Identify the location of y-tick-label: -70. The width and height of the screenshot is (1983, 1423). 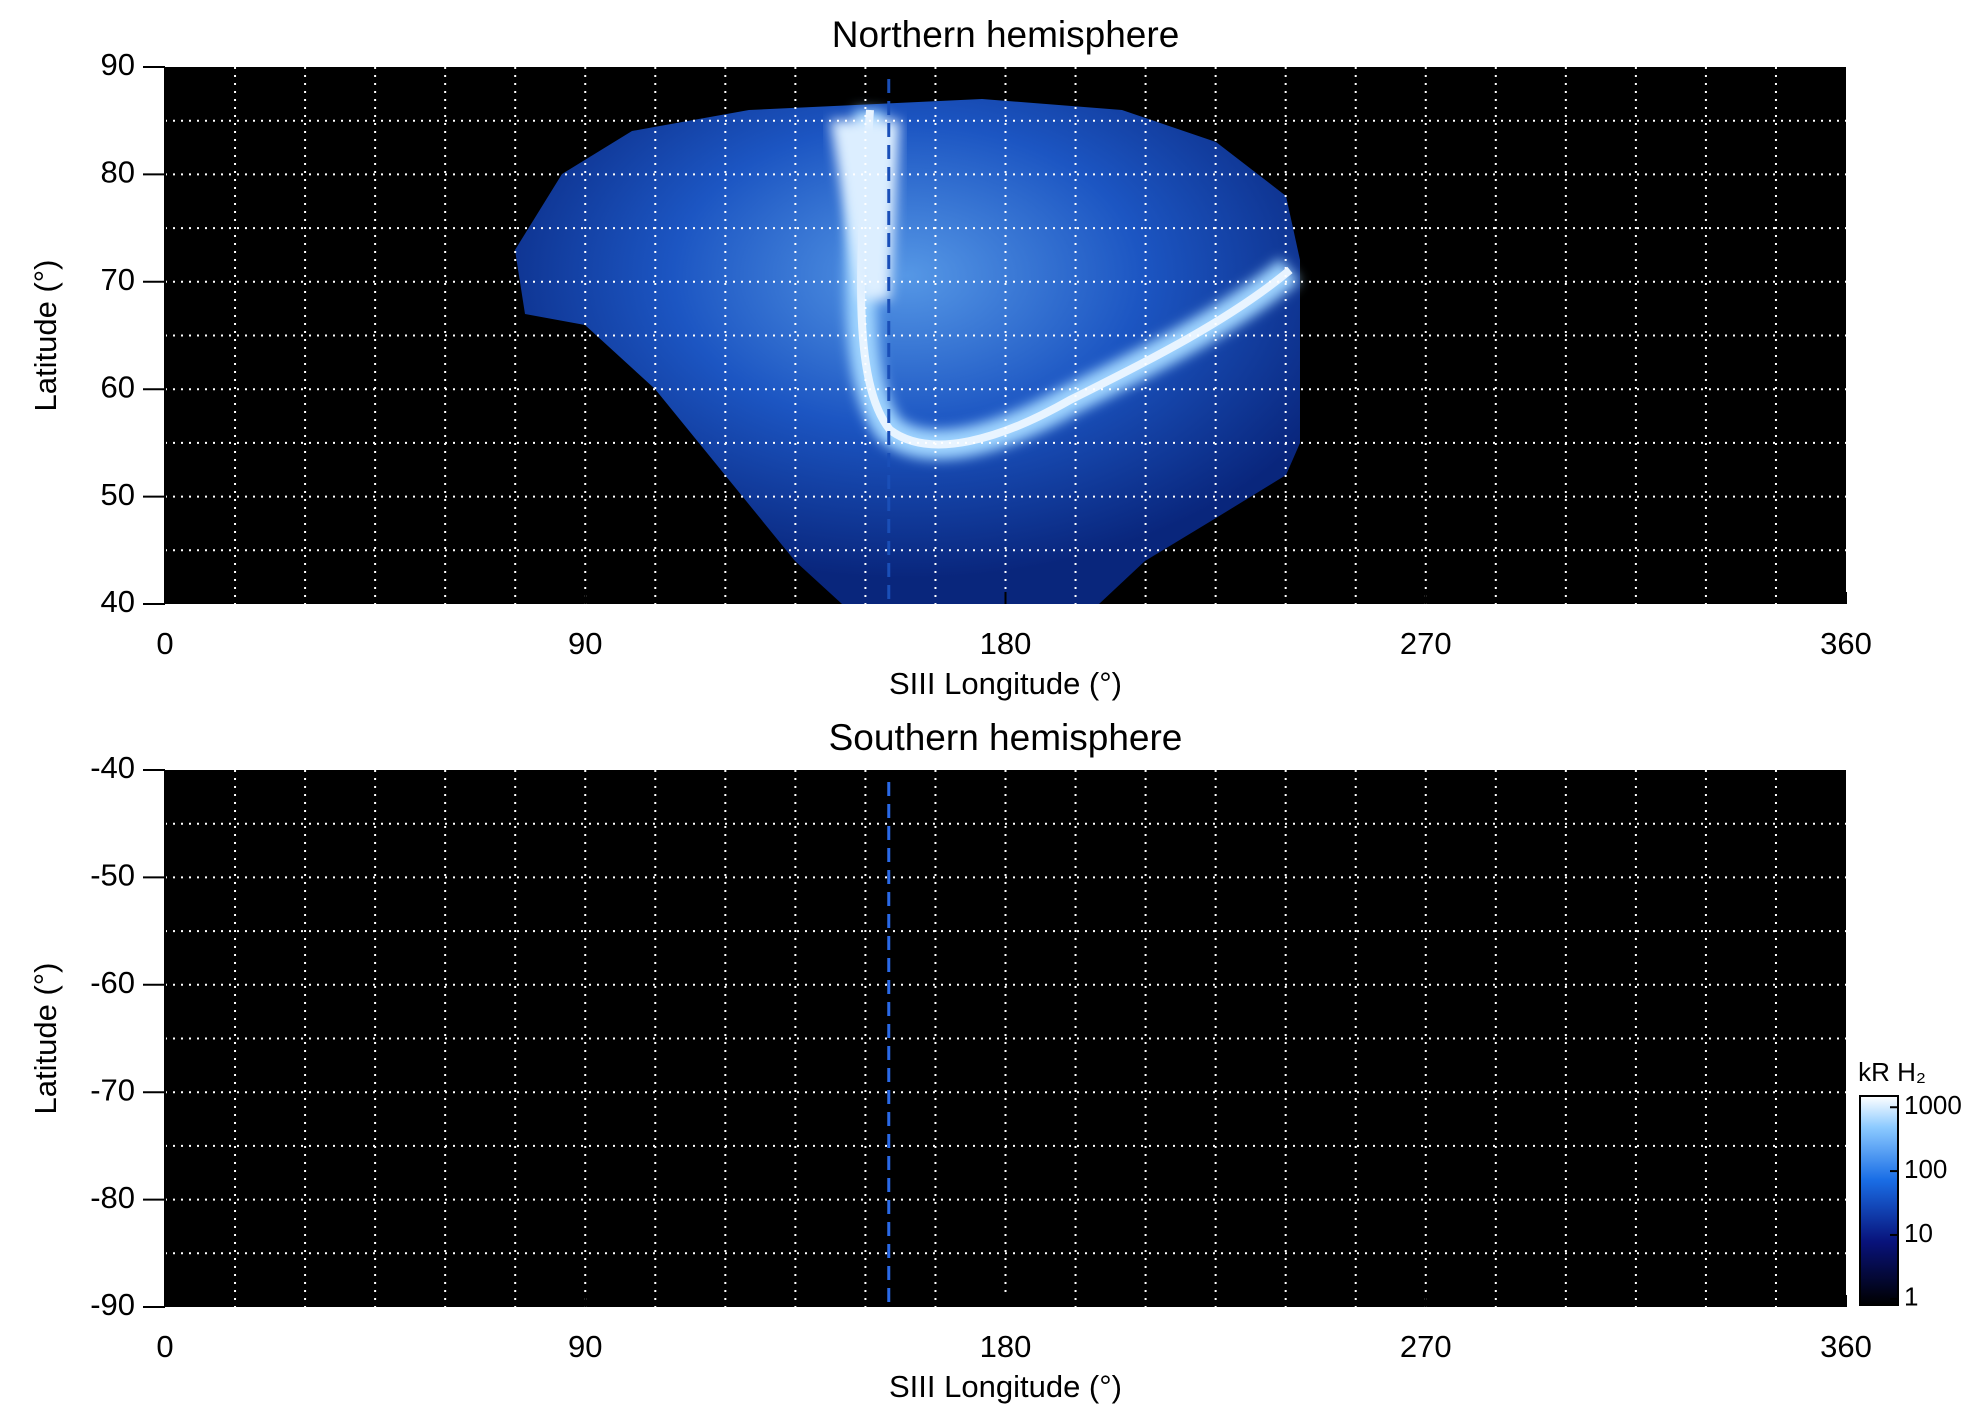
(112, 1089).